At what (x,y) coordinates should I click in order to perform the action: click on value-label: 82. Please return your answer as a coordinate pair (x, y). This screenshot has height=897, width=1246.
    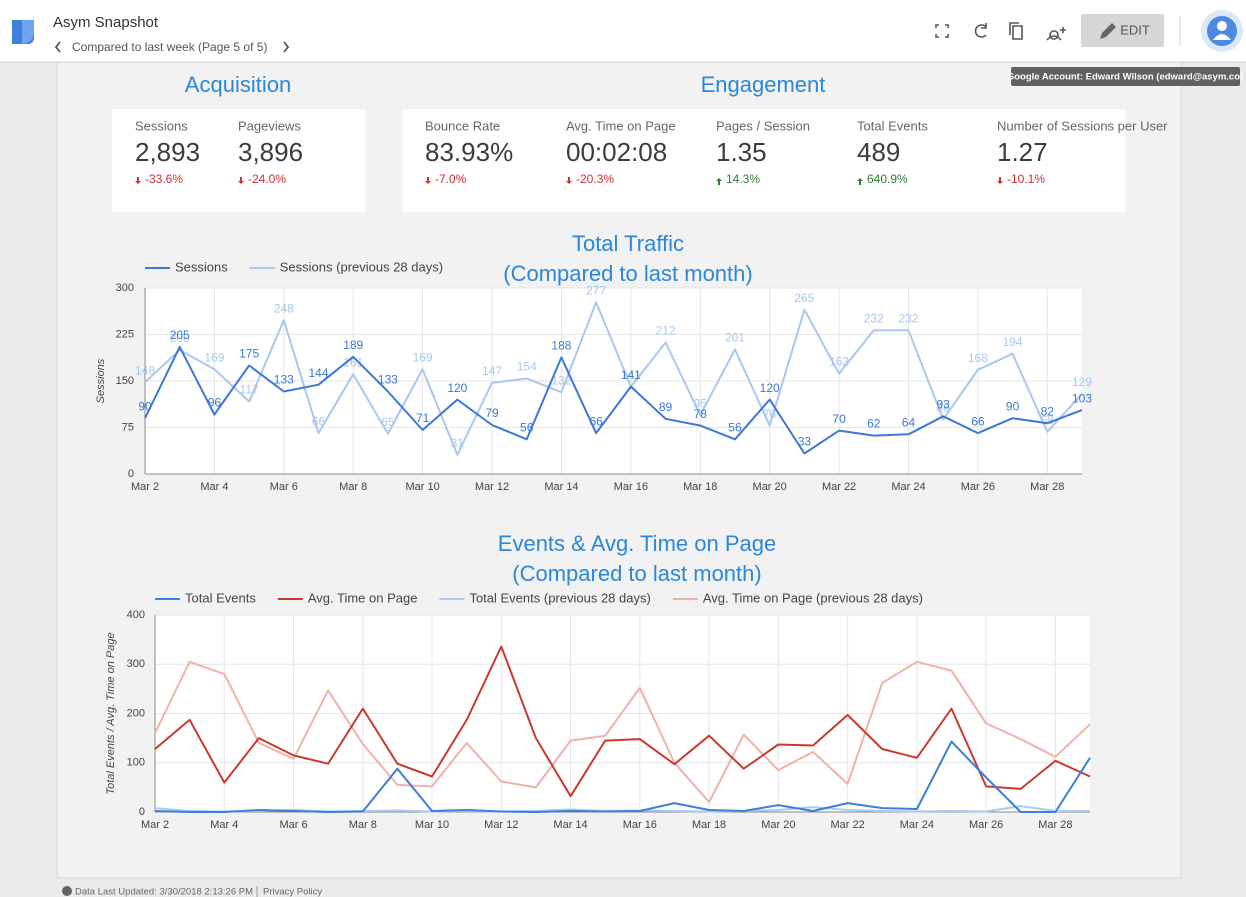
    Looking at the image, I should click on (1048, 411).